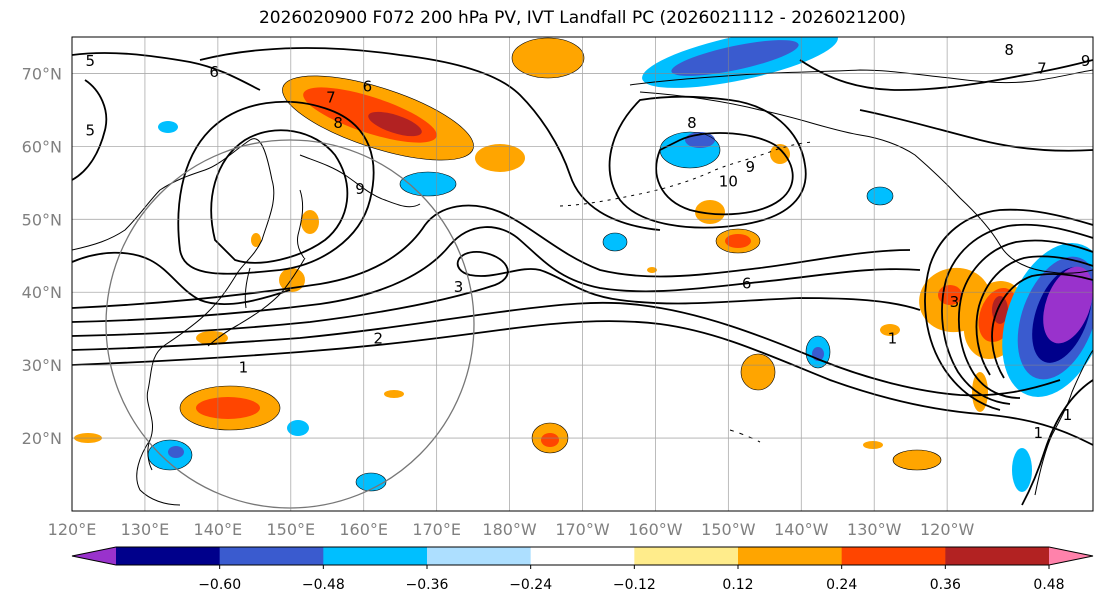  What do you see at coordinates (735, 58) in the screenshot?
I see `negative-anomaly-core` at bounding box center [735, 58].